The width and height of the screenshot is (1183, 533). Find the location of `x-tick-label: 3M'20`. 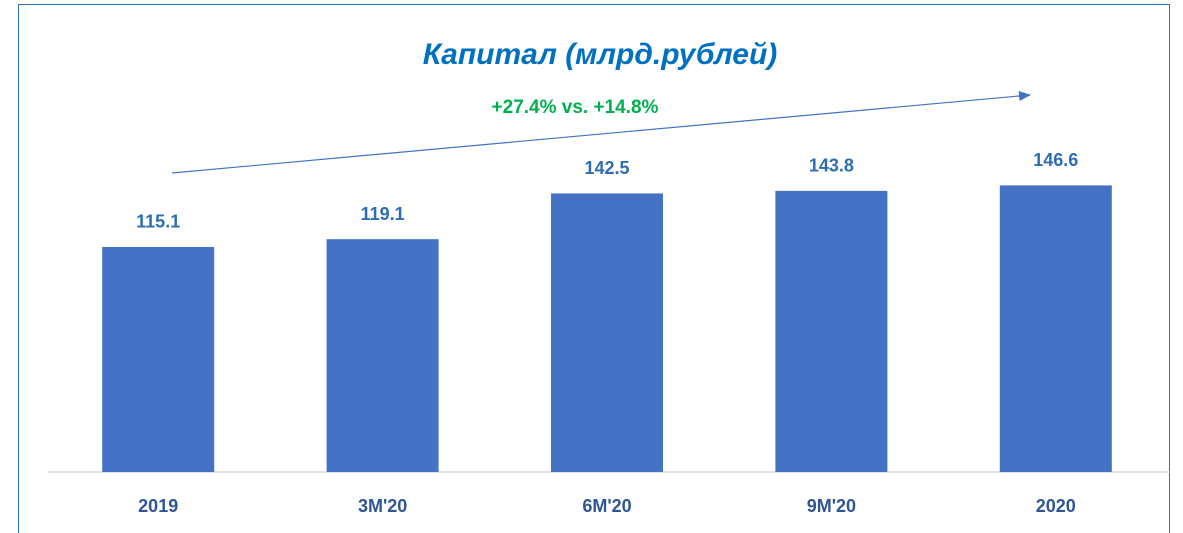

x-tick-label: 3M'20 is located at coordinates (382, 506).